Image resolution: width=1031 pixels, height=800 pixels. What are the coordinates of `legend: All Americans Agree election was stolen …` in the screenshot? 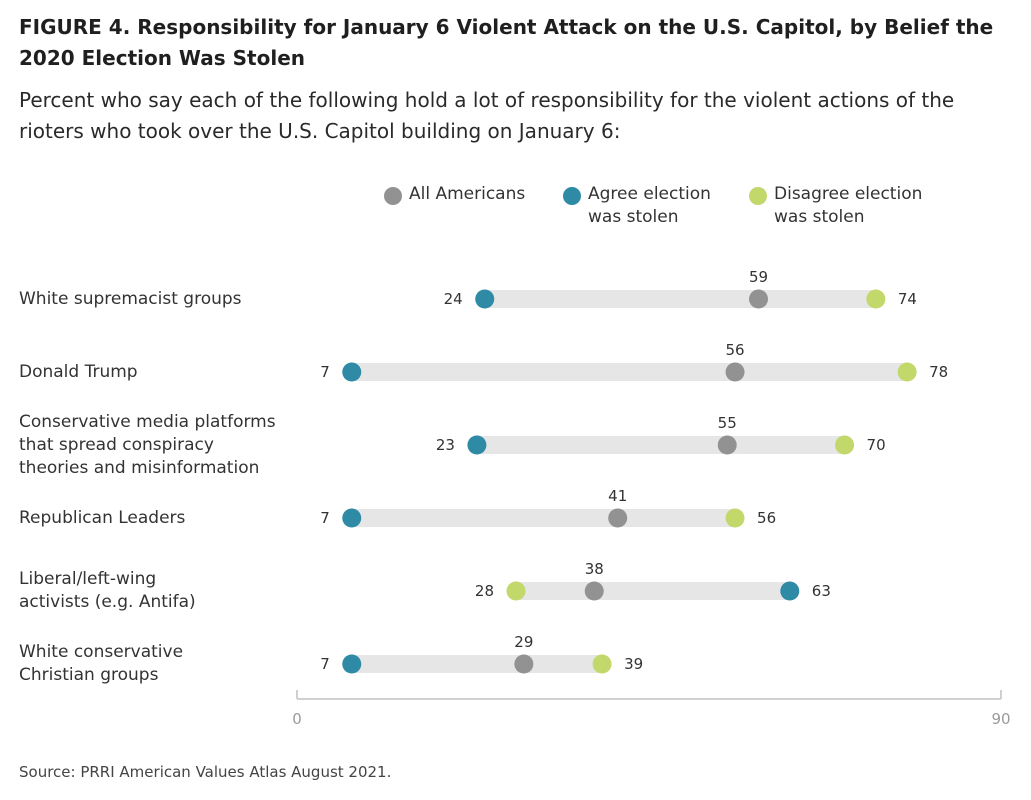 It's located at (515, 208).